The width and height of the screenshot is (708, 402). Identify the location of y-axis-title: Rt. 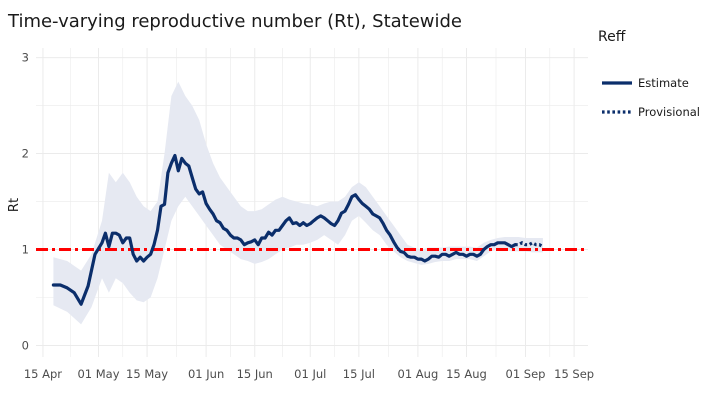
(14, 205).